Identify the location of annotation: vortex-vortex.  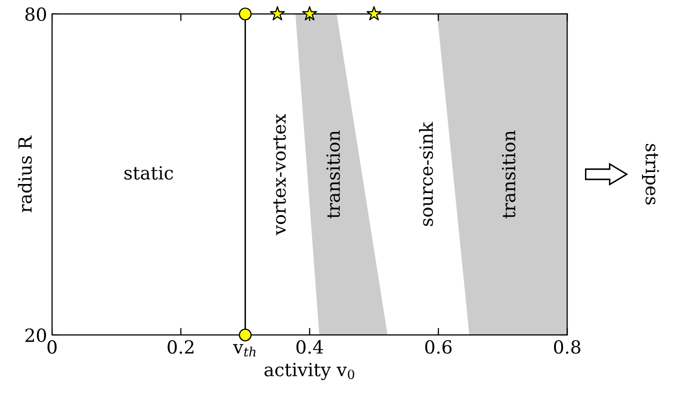
(279, 175).